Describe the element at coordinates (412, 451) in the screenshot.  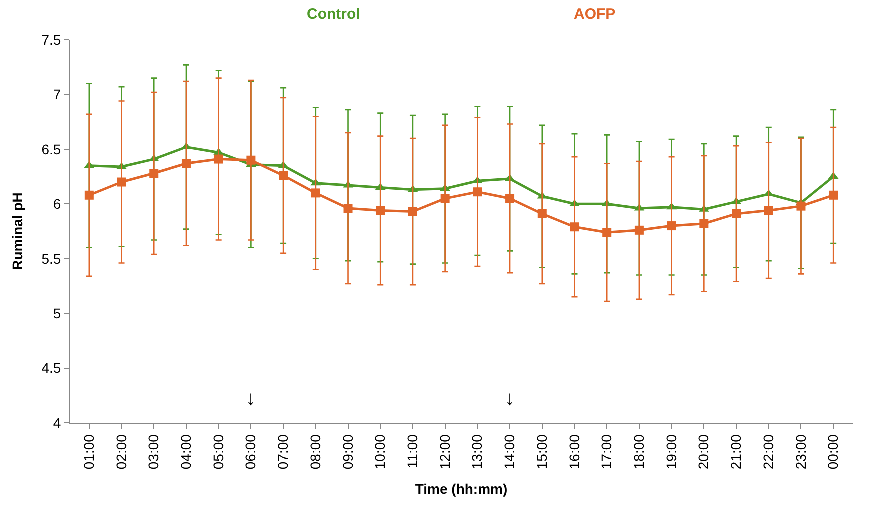
I see `x-tick-label: 11:00` at that location.